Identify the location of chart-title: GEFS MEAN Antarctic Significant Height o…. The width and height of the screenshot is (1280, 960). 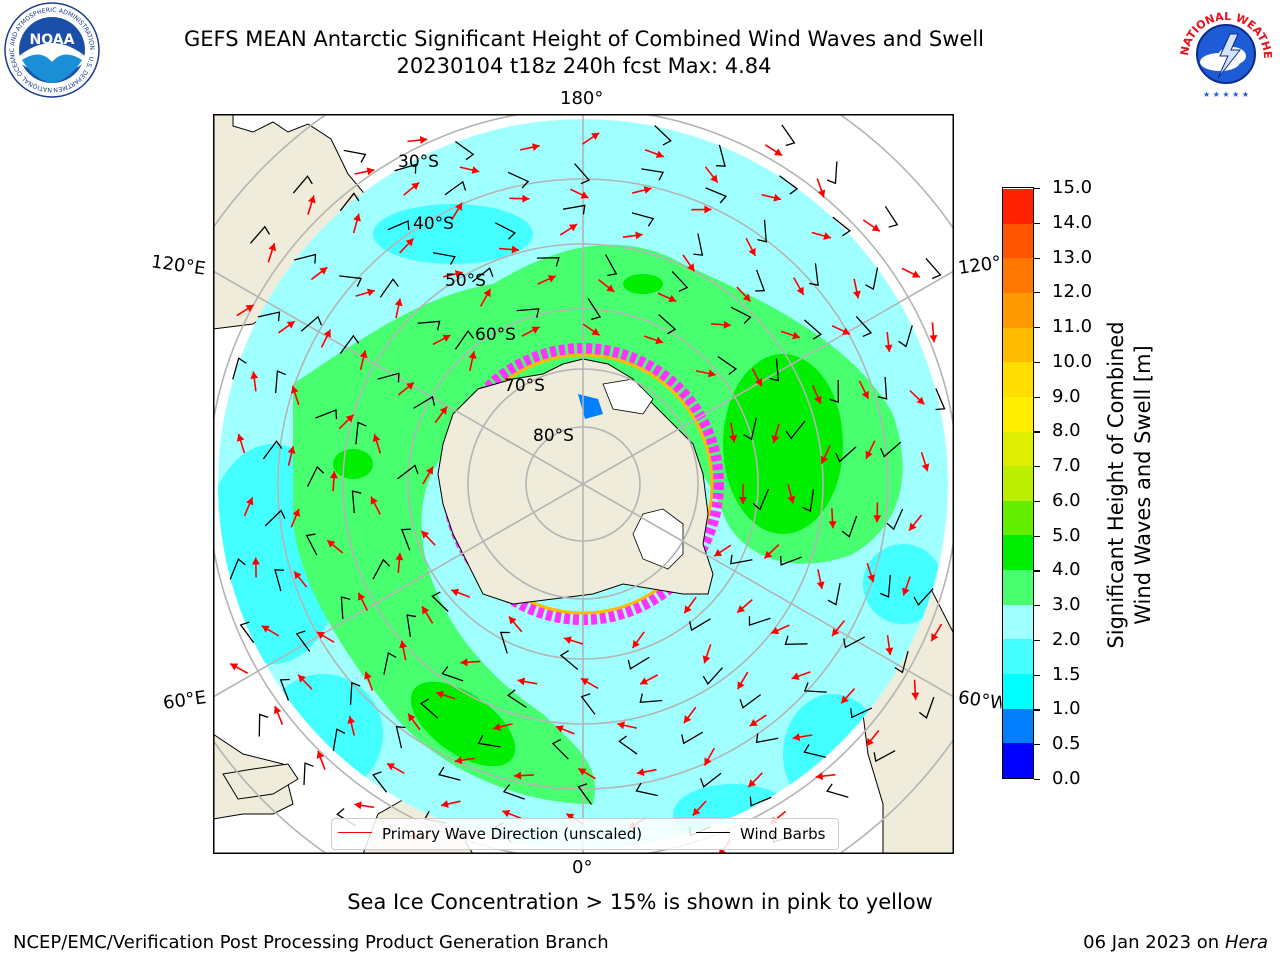
(584, 39).